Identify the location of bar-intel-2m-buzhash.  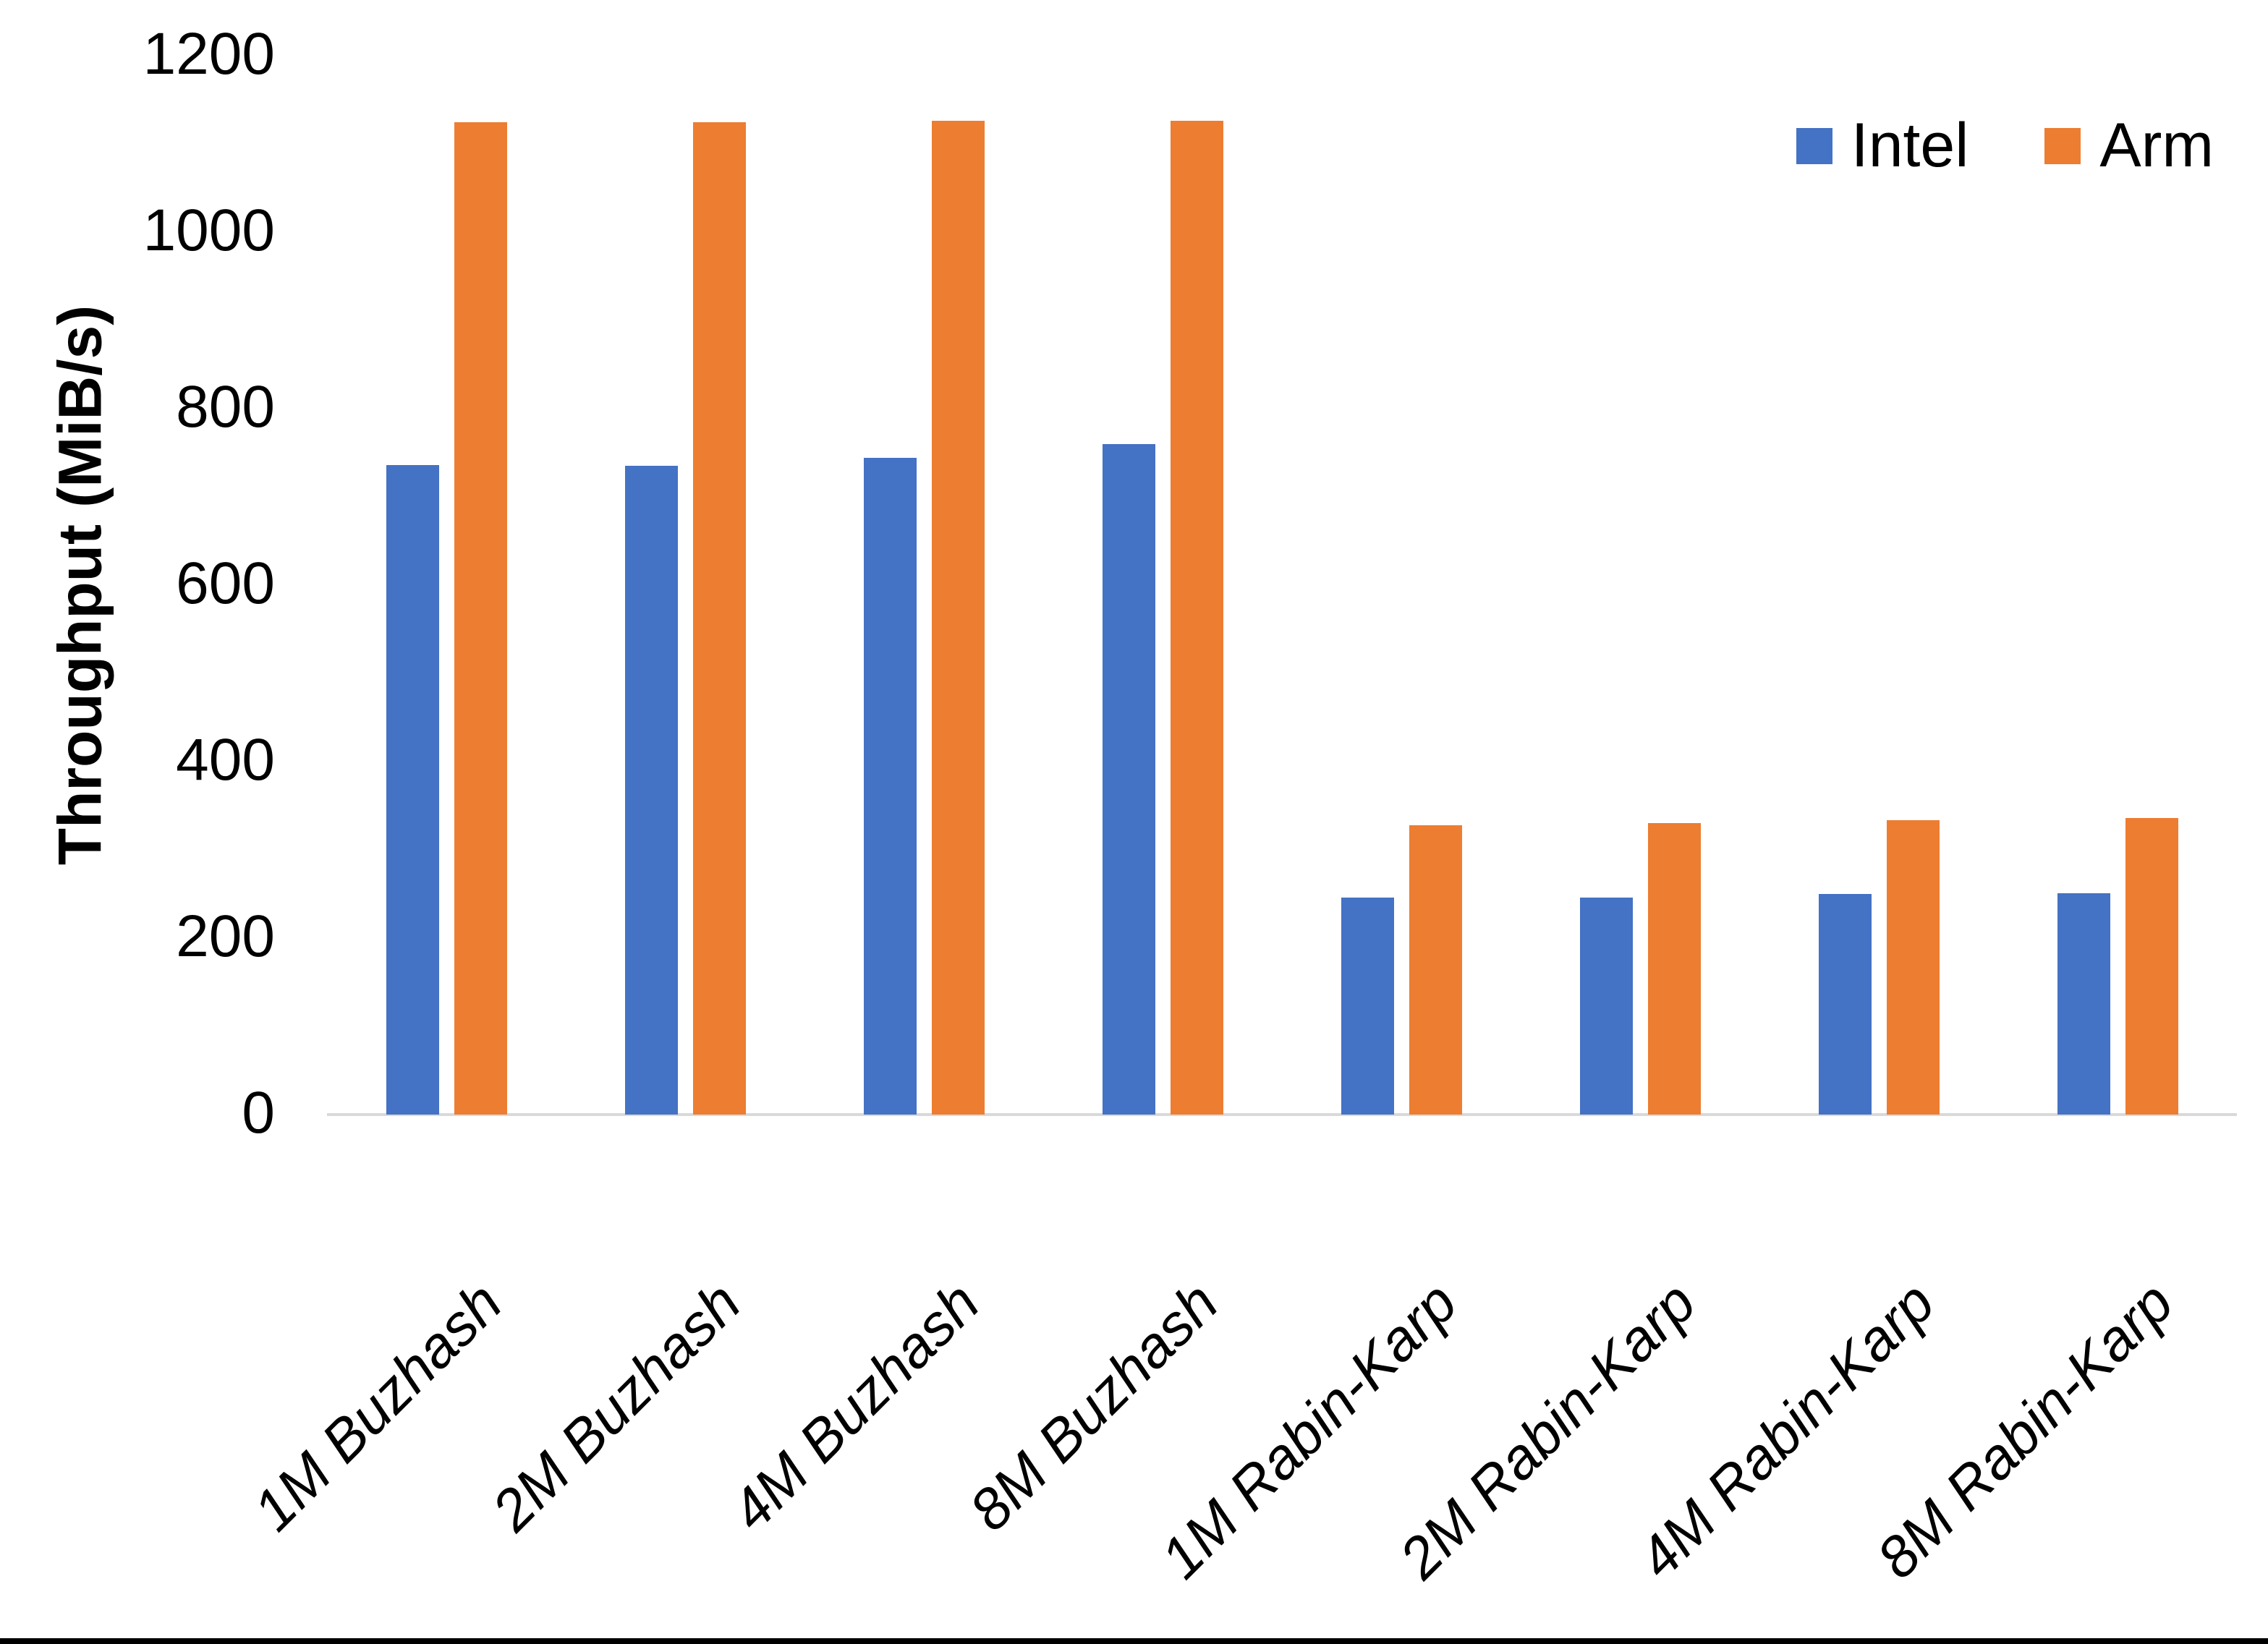
(651, 790).